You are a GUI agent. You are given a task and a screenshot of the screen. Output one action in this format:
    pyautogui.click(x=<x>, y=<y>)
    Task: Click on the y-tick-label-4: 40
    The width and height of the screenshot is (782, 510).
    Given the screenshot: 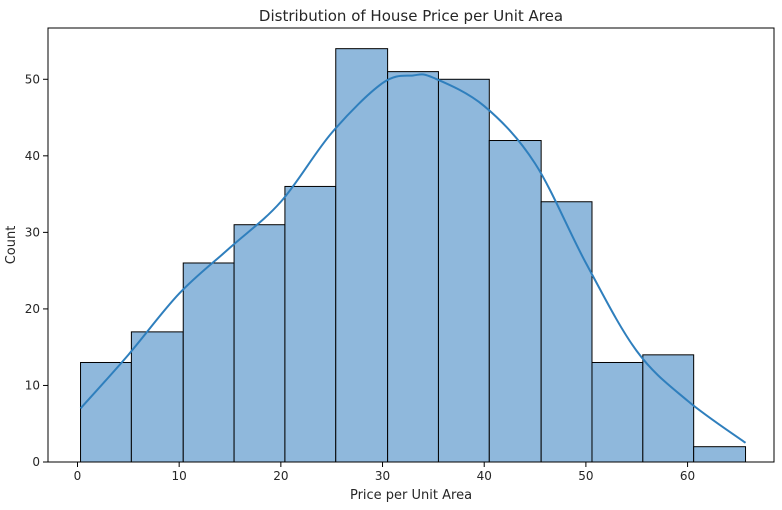 What is the action you would take?
    pyautogui.click(x=32, y=156)
    